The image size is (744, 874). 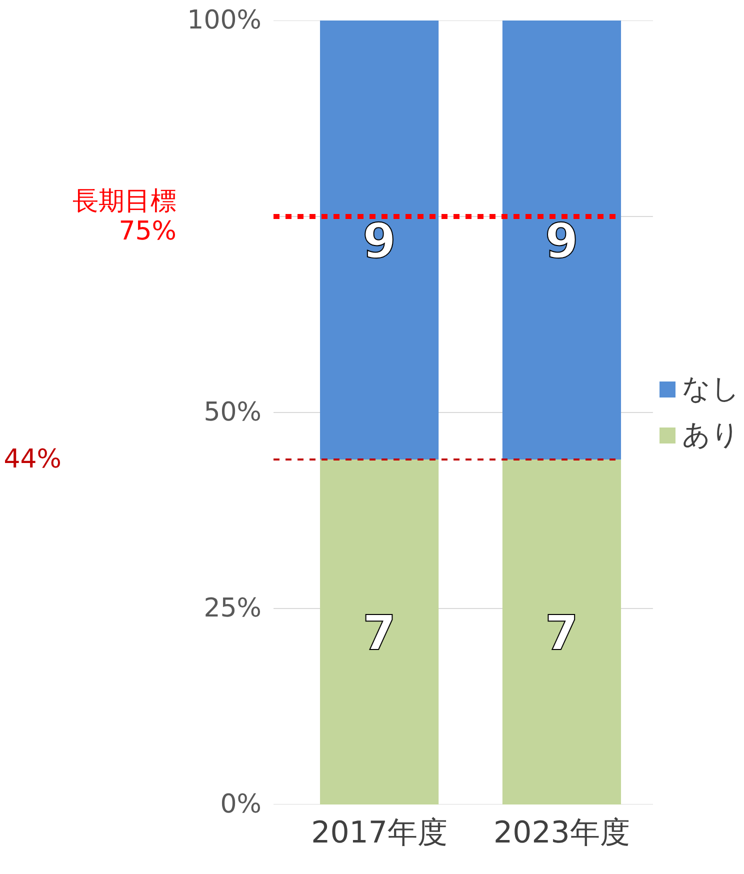 What do you see at coordinates (124, 216) in the screenshot?
I see `ref-line-label: 長期目標 75%` at bounding box center [124, 216].